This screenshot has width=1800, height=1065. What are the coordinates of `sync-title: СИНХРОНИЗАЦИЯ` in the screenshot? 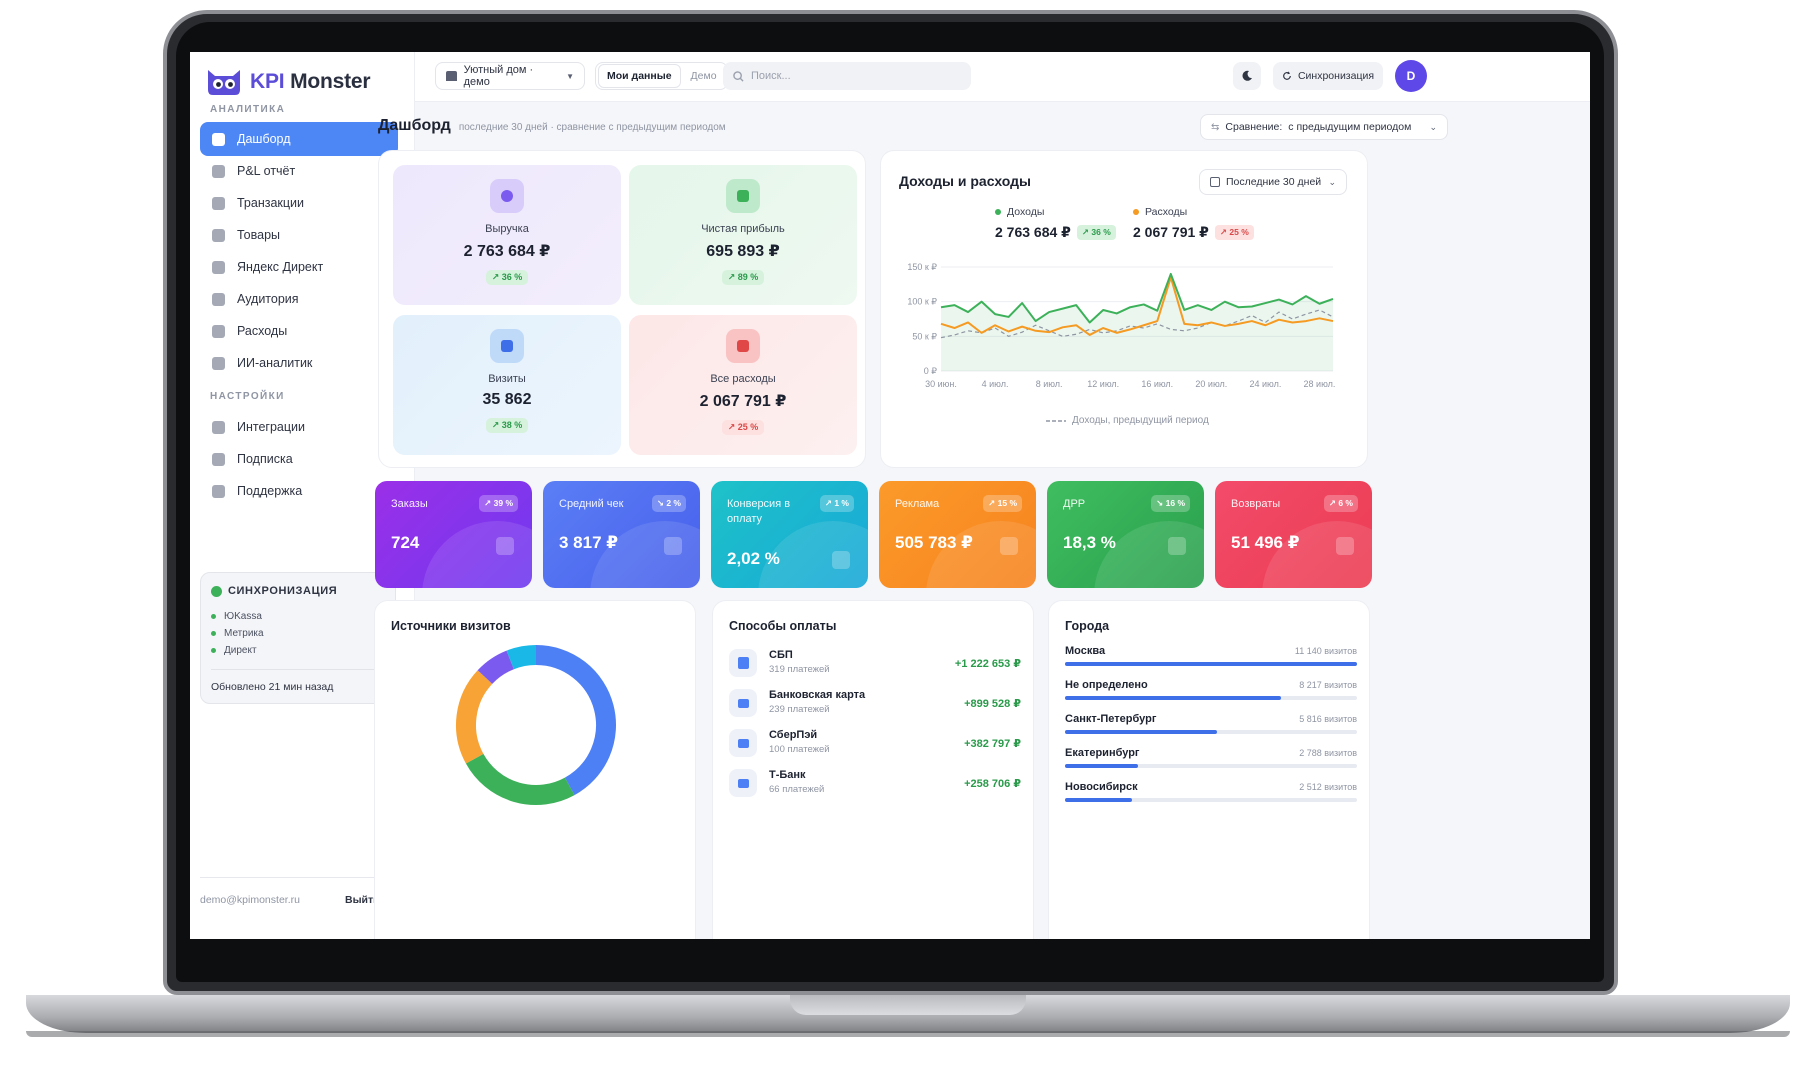 It's located at (274, 591).